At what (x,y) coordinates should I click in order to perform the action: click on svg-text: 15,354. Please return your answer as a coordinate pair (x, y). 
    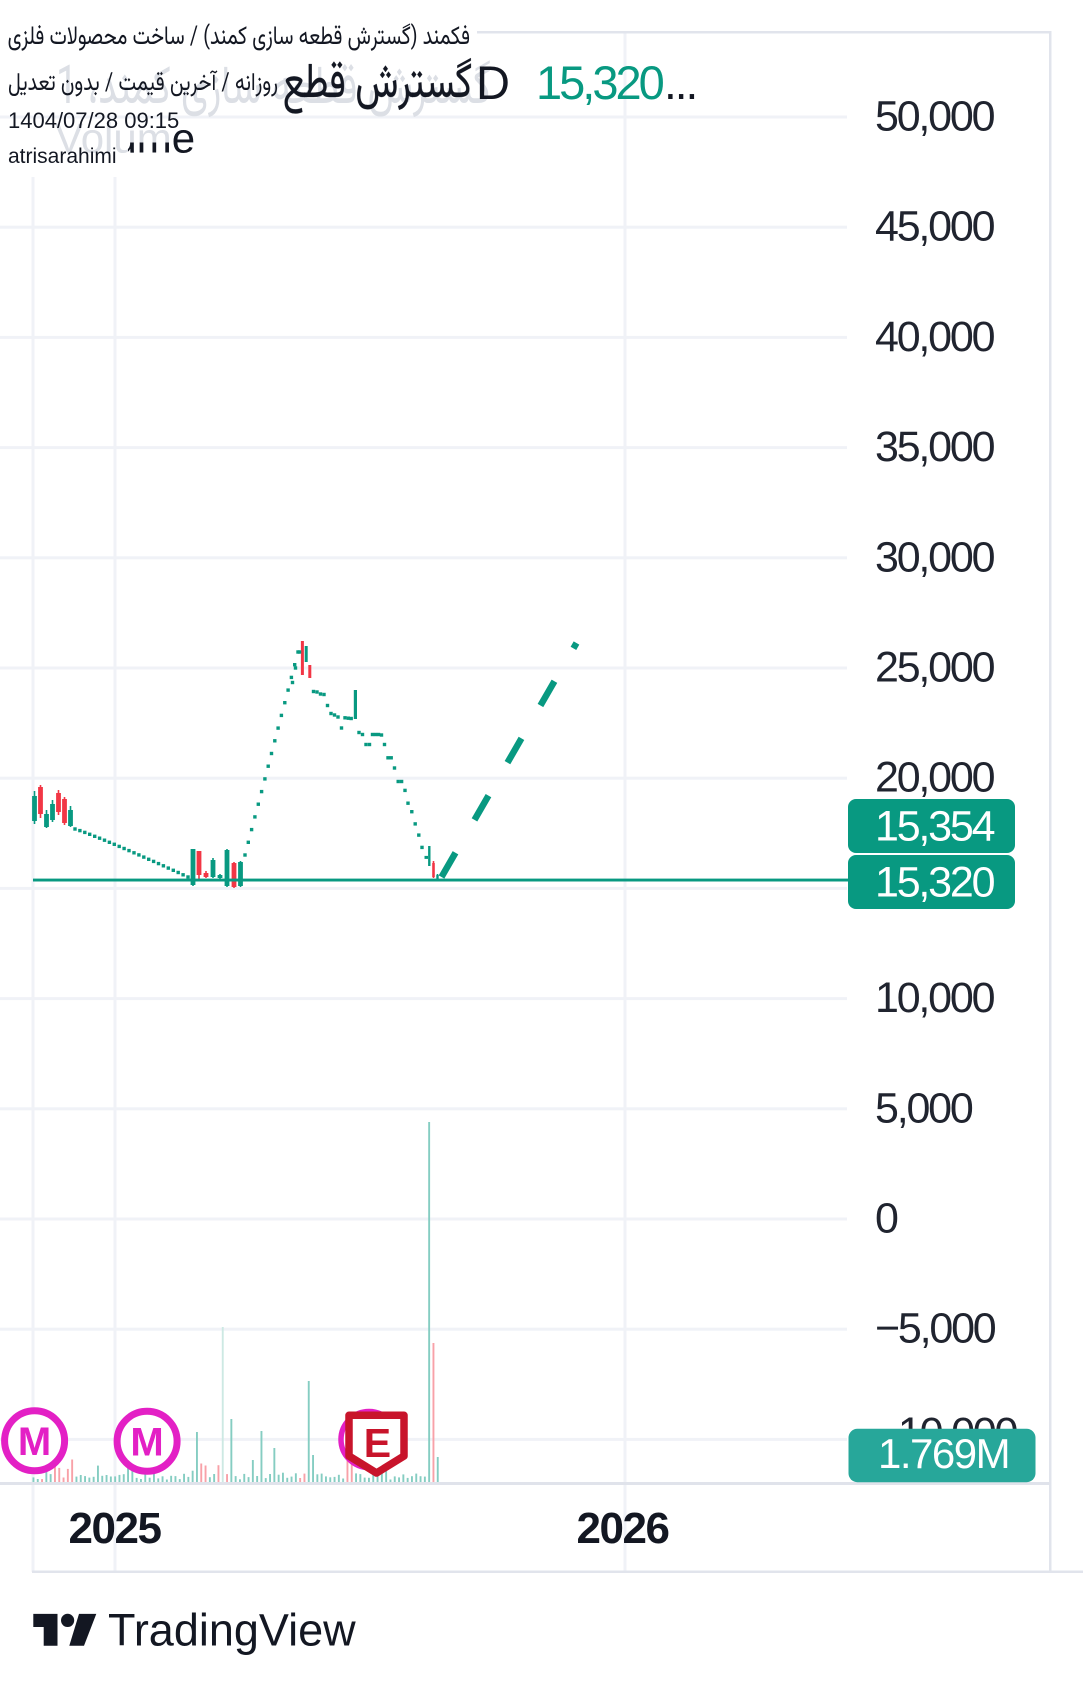
    Looking at the image, I should click on (935, 827).